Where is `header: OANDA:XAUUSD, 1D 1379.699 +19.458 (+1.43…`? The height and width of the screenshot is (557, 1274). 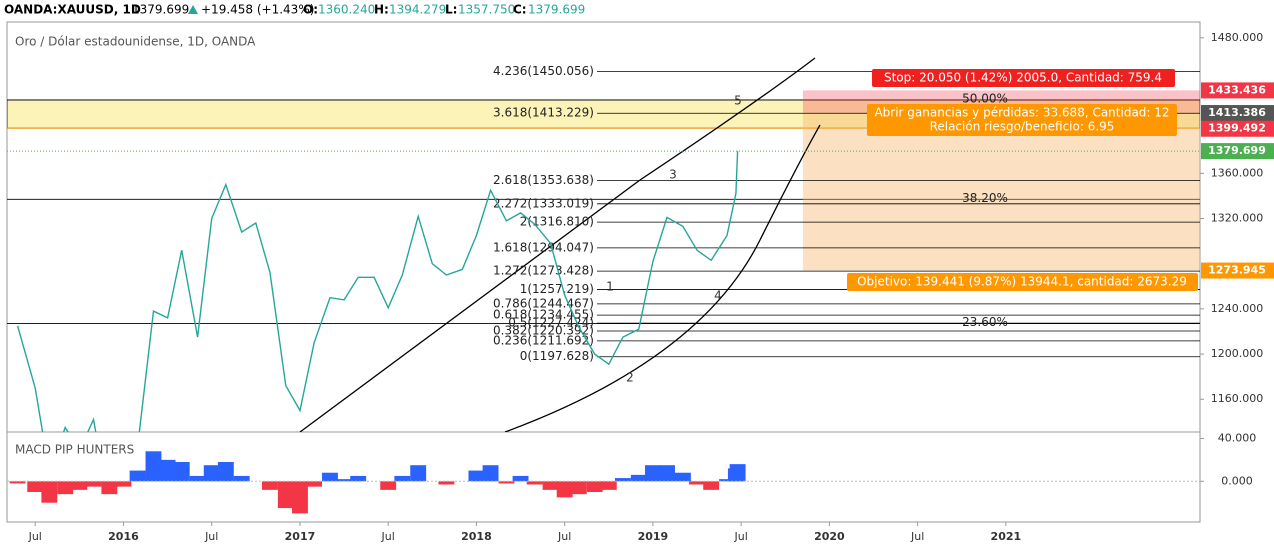 header: OANDA:XAUUSD, 1D 1379.699 +19.458 (+1.43… is located at coordinates (294, 10).